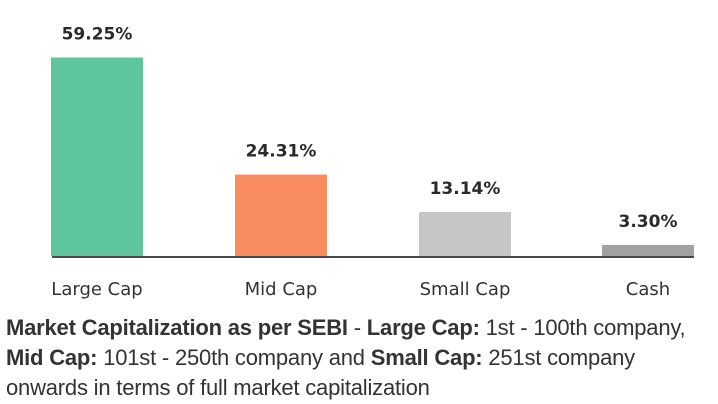 The height and width of the screenshot is (404, 718). What do you see at coordinates (423, 327) in the screenshot?
I see `footnote-segment: Large Cap:` at bounding box center [423, 327].